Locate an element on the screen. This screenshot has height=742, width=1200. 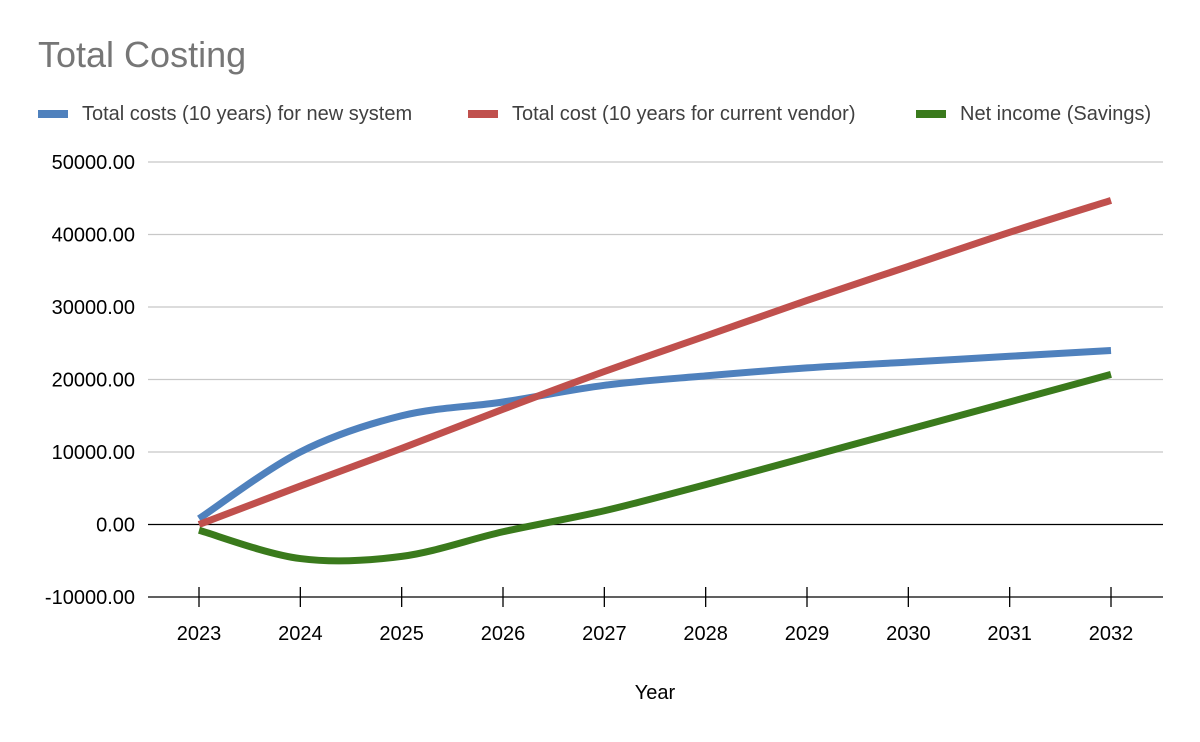
legend-label-current-vendor: Total cost (10 years for current vendor) is located at coordinates (684, 113).